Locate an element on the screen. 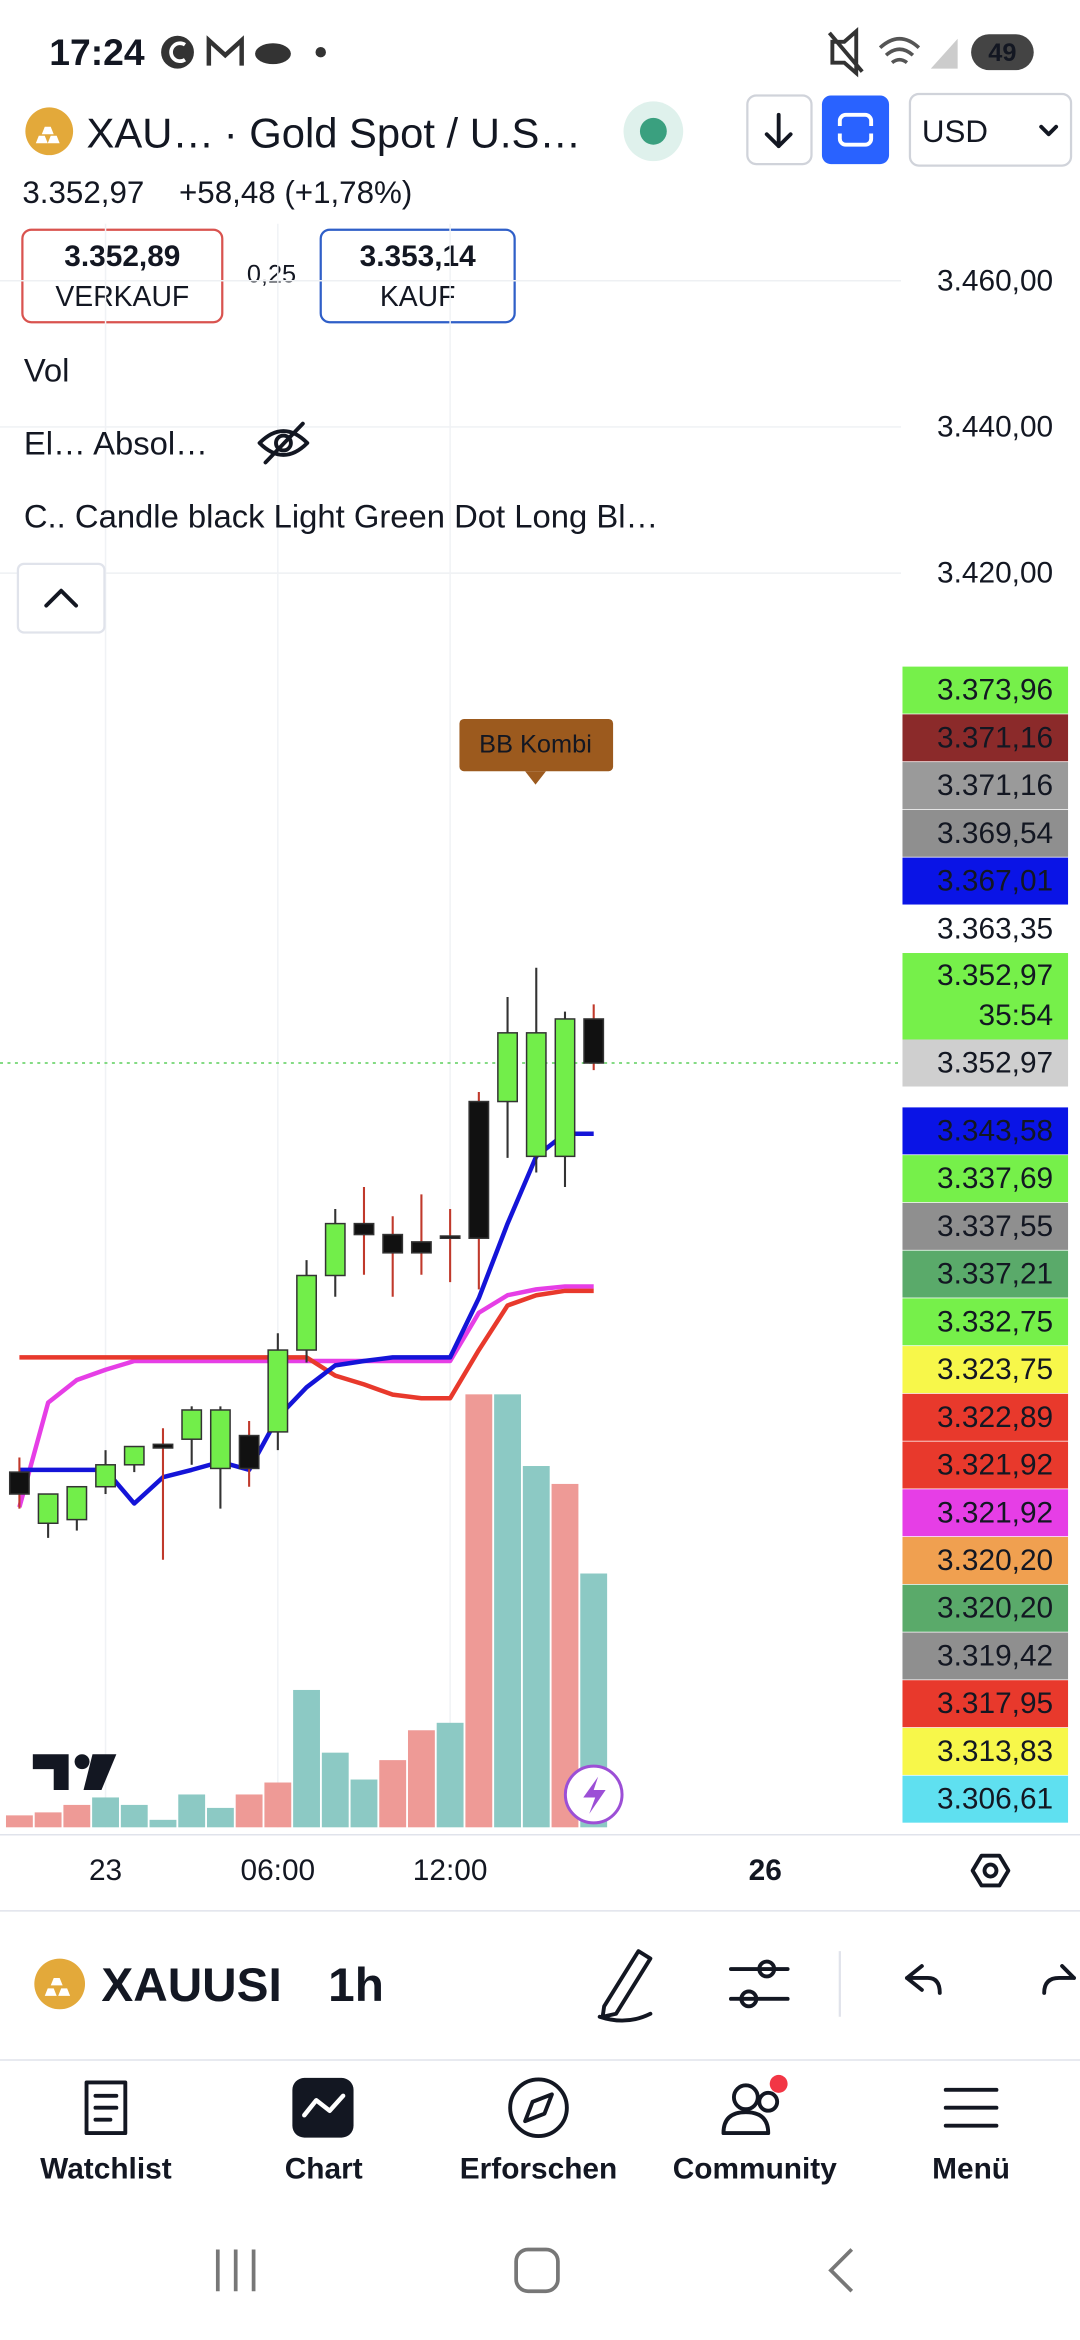  price-tag-label: 3.306,61 is located at coordinates (995, 1799).